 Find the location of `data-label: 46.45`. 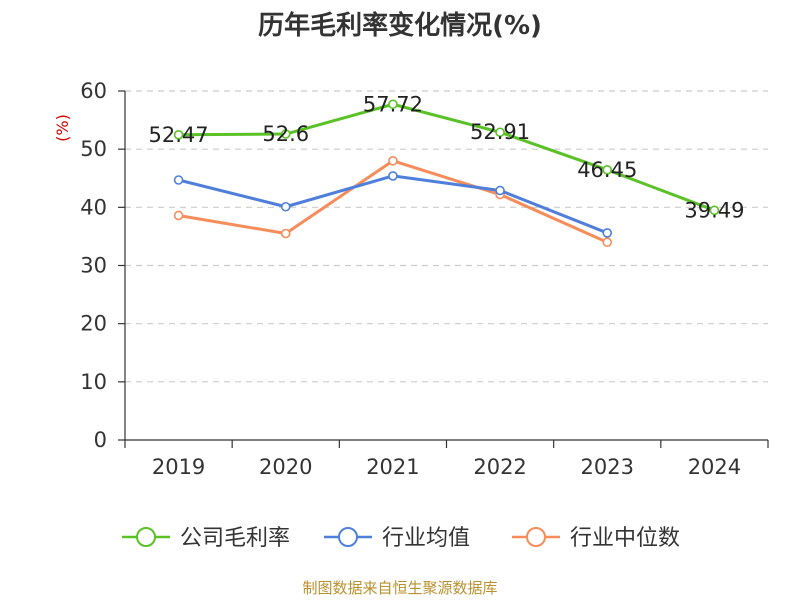

data-label: 46.45 is located at coordinates (607, 170).